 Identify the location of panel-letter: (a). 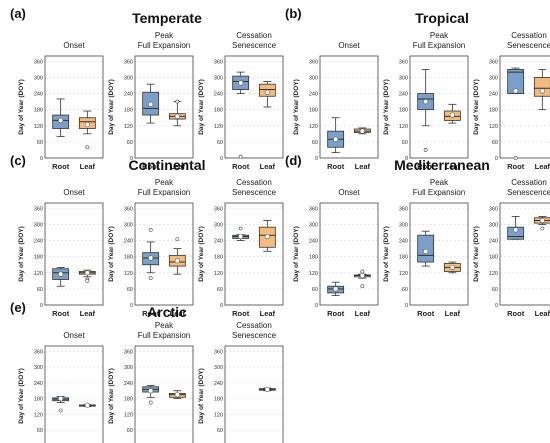
(18, 13).